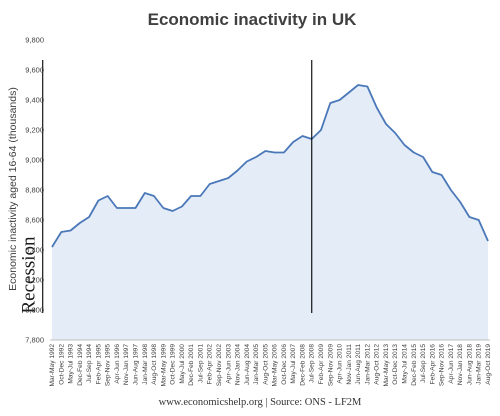  I want to click on x-tick-label: Jul-Sep 2015, so click(423, 363).